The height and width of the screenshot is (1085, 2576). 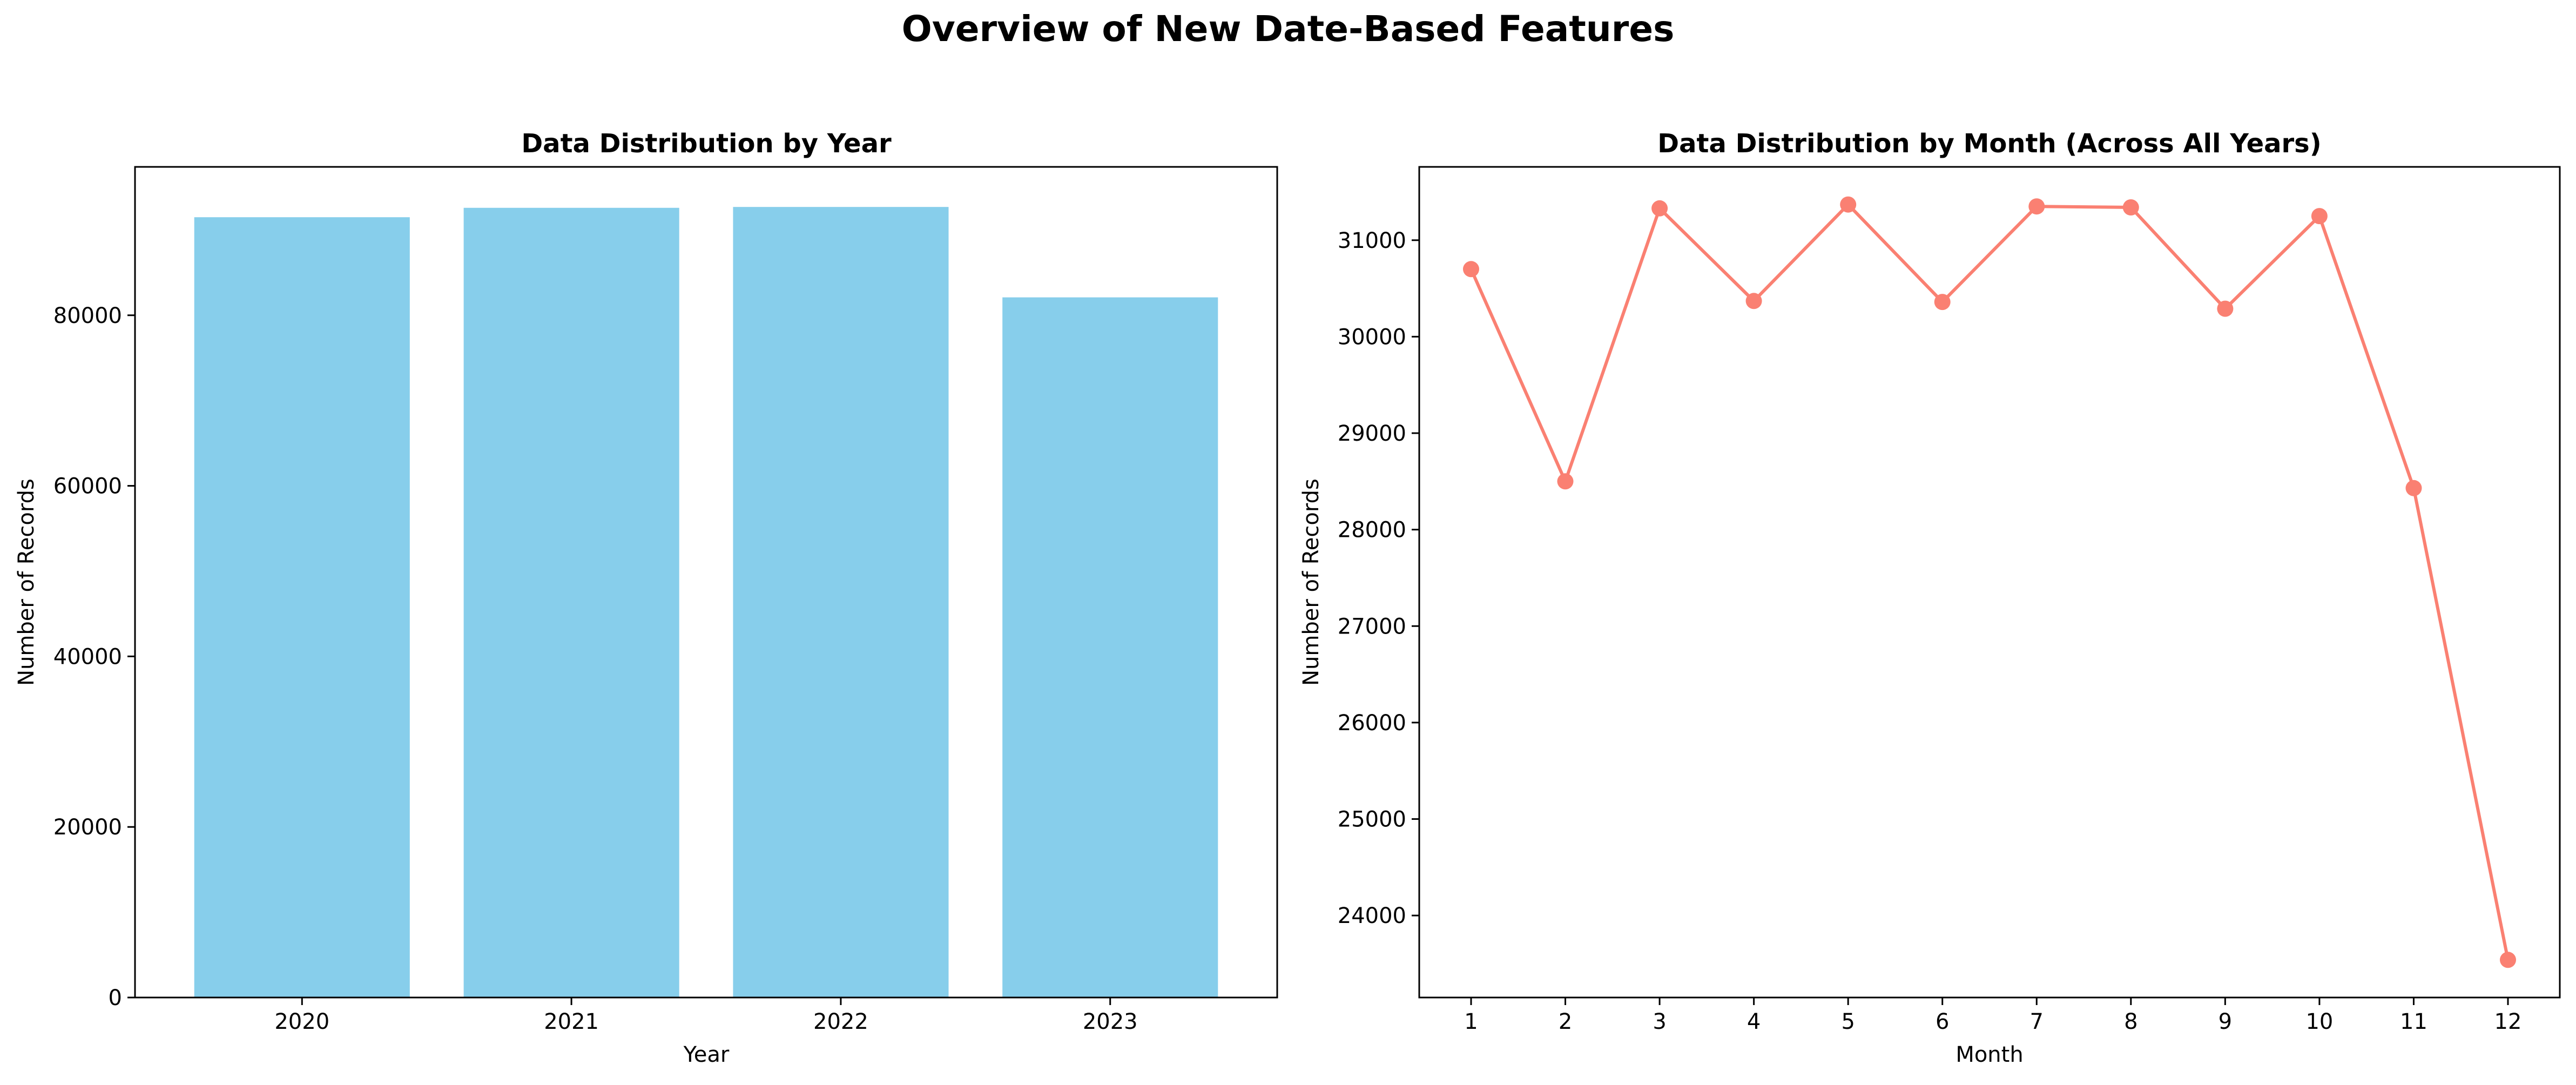 What do you see at coordinates (2037, 1021) in the screenshot?
I see `x-tick-label-7: 7` at bounding box center [2037, 1021].